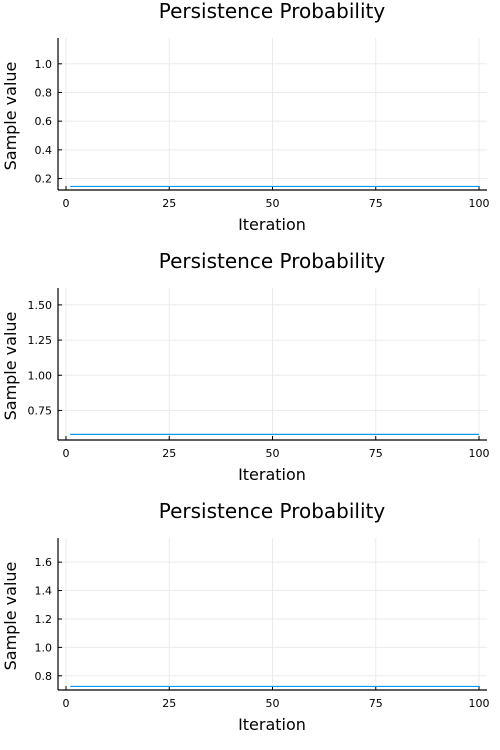  Describe the element at coordinates (44, 179) in the screenshot. I see `y-tick-label: 0.2` at that location.